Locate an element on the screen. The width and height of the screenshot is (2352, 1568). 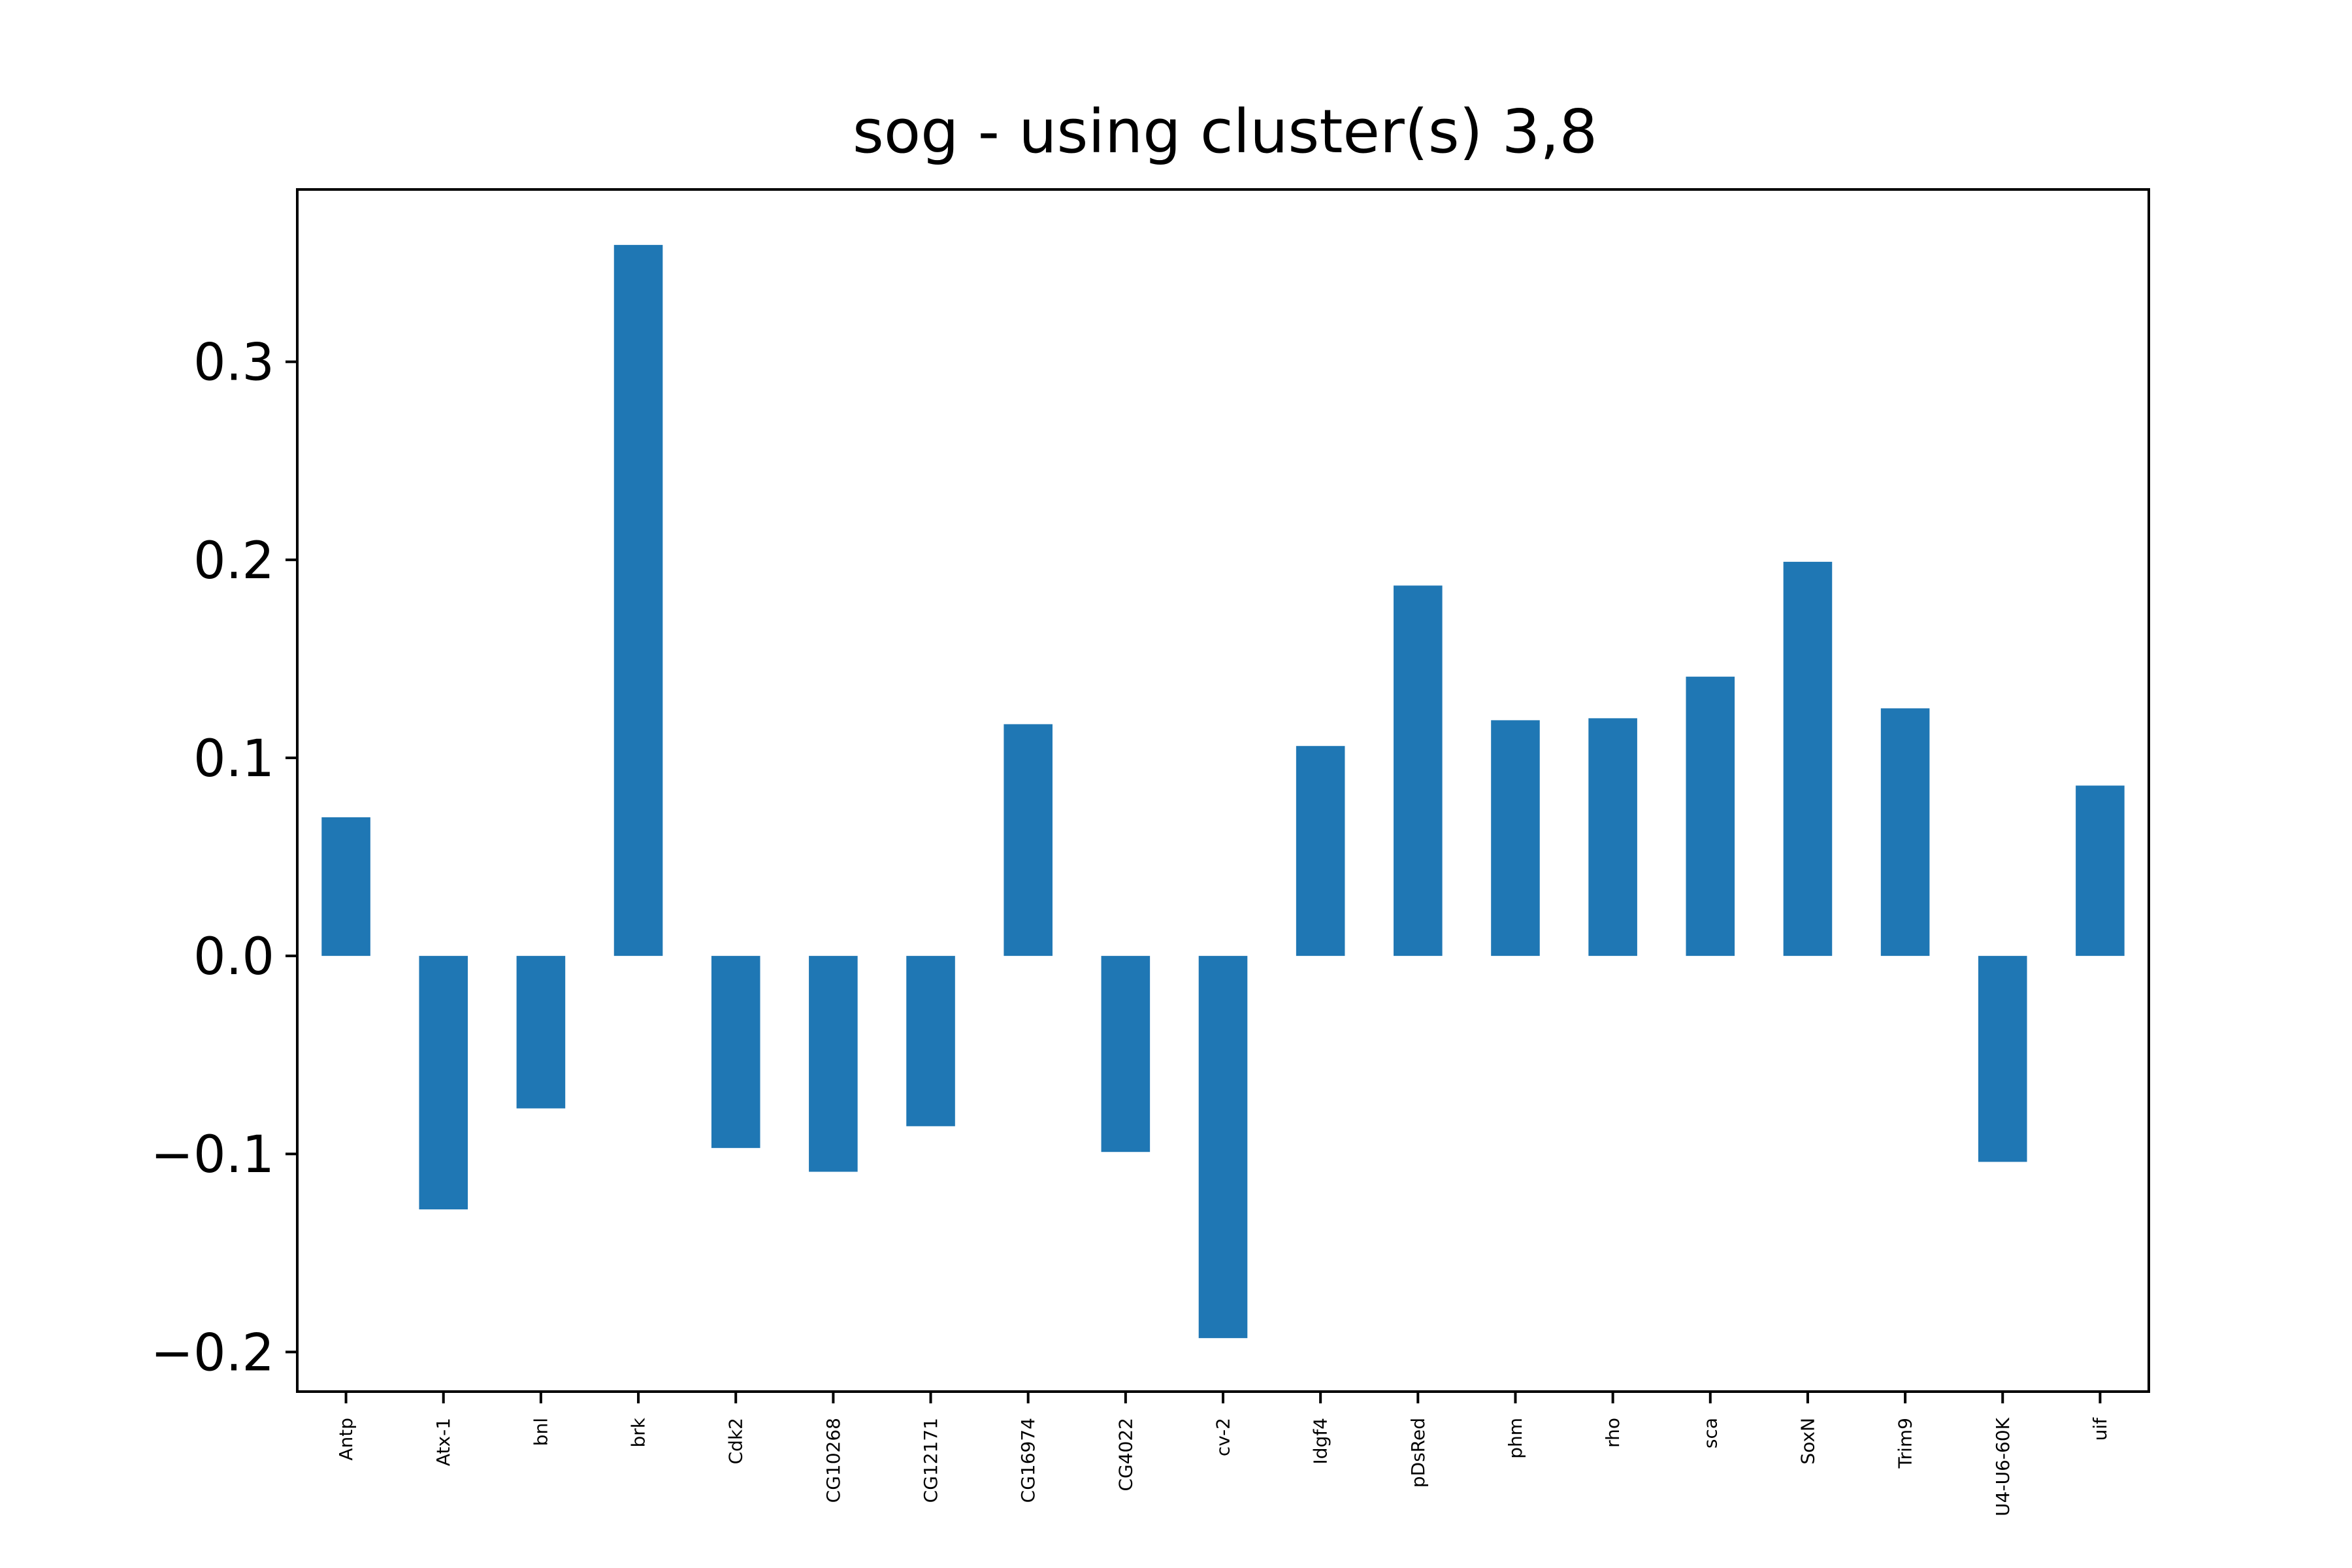
bar-CG4022 is located at coordinates (1126, 1054).